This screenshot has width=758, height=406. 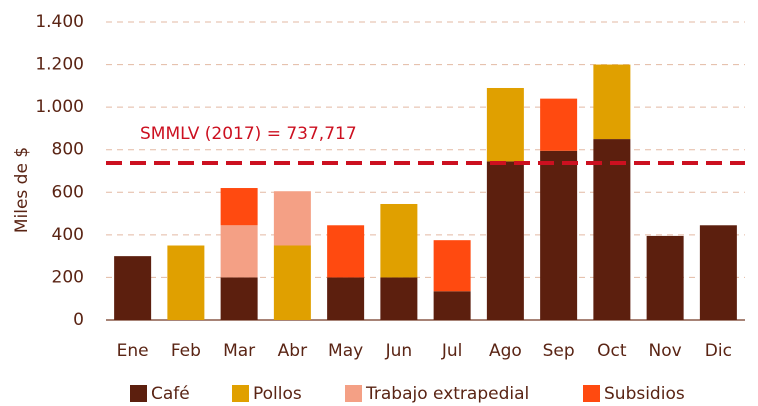 What do you see at coordinates (248, 134) in the screenshot?
I see `reference-label: SMMLV (2017) = 737,717` at bounding box center [248, 134].